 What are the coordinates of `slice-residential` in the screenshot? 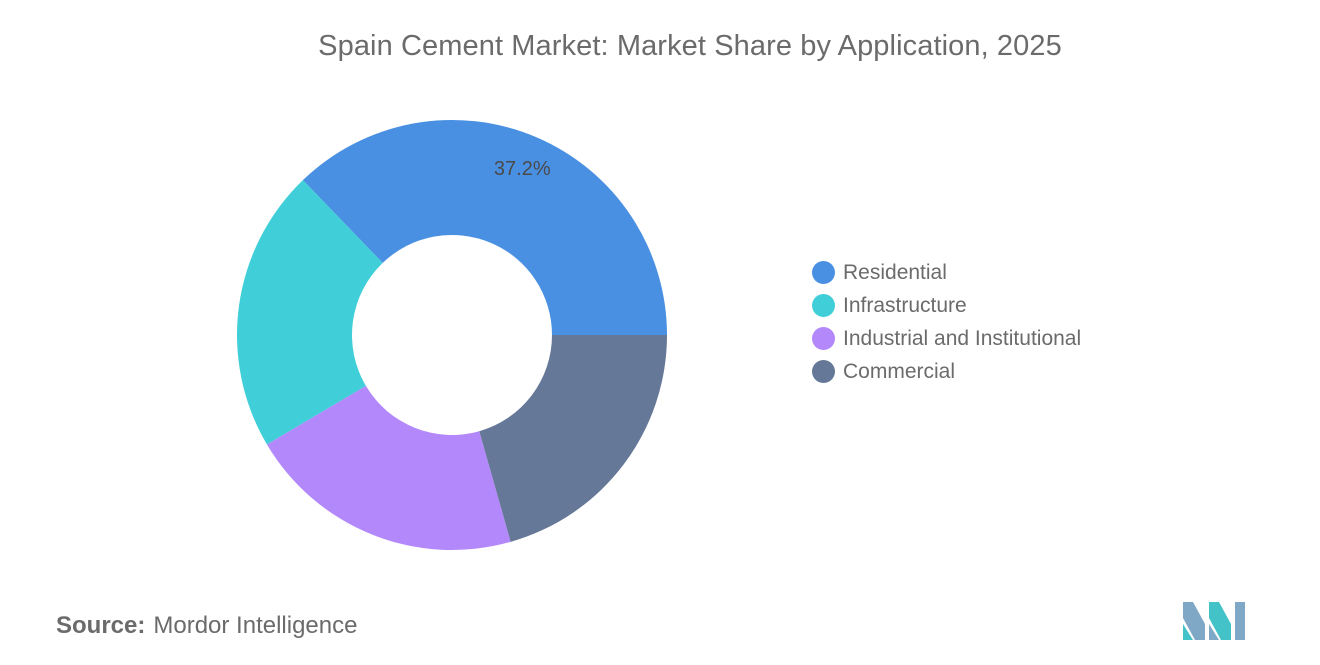 It's located at (484, 227).